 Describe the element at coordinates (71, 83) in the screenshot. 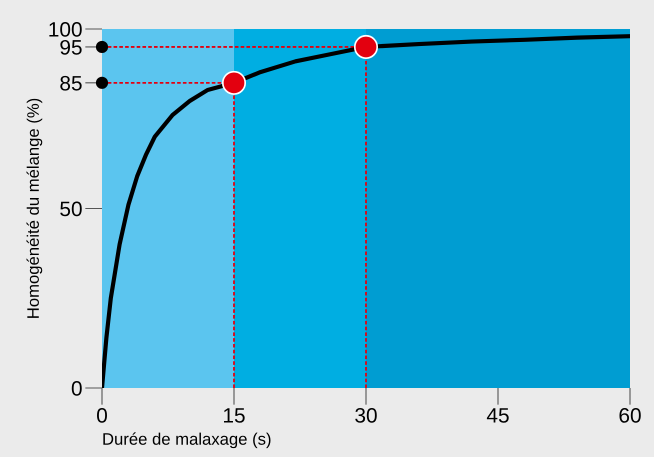

I see `y-tick-label: 85` at that location.